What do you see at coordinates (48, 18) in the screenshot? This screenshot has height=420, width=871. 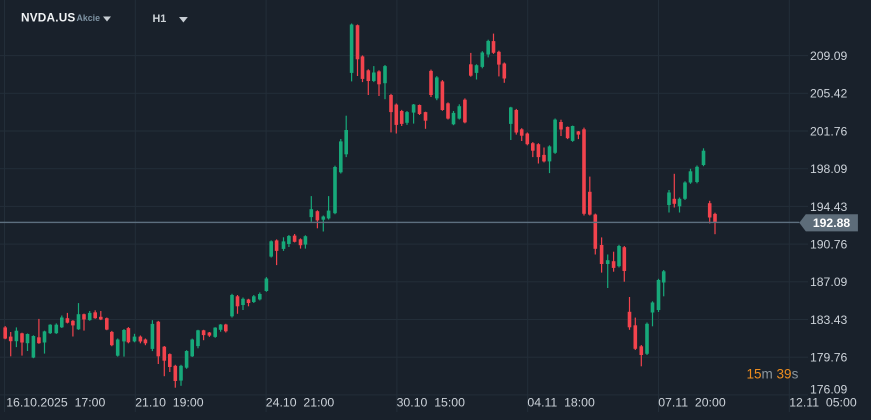 I see `svg-text: NVDA.US` at bounding box center [48, 18].